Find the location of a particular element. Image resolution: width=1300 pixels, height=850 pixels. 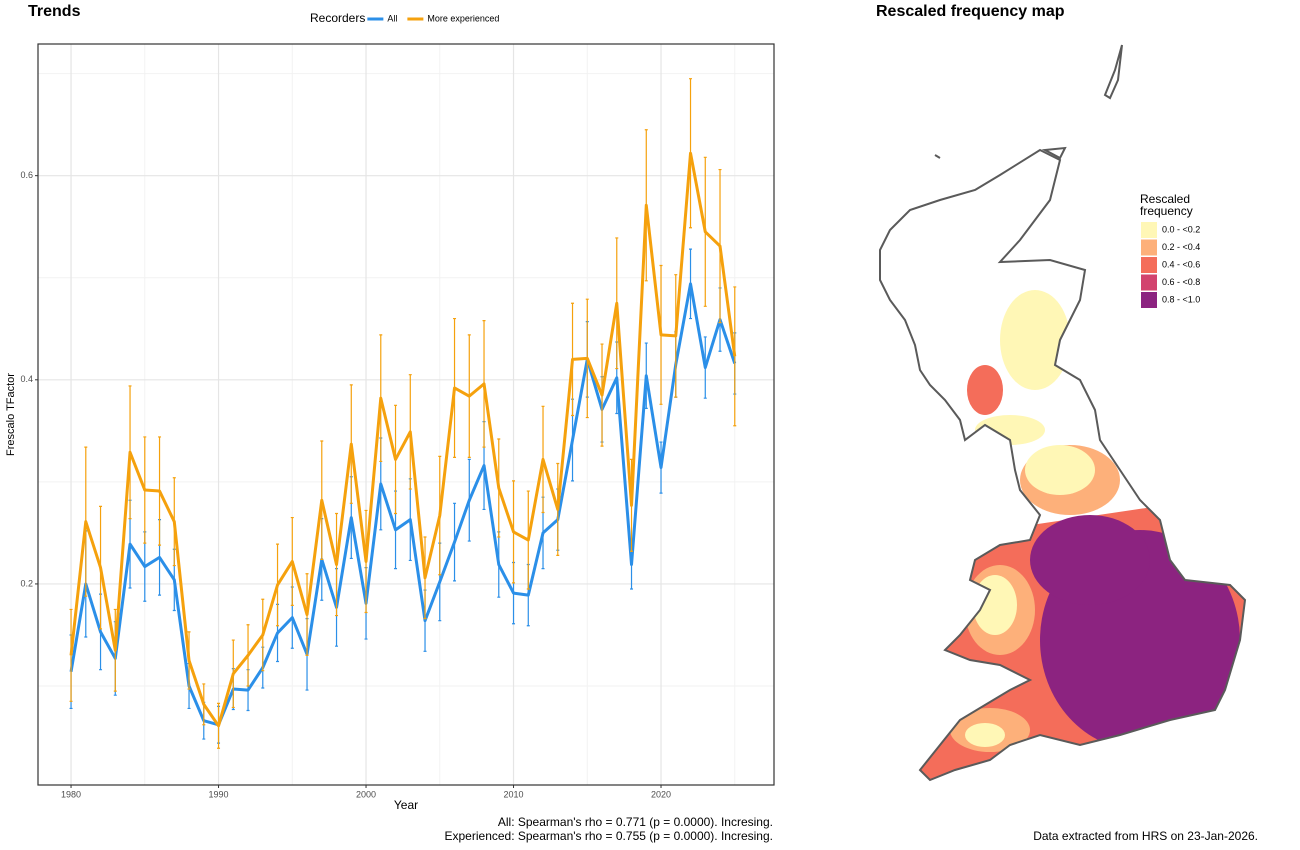

x-tick-label: 1990 is located at coordinates (219, 794).